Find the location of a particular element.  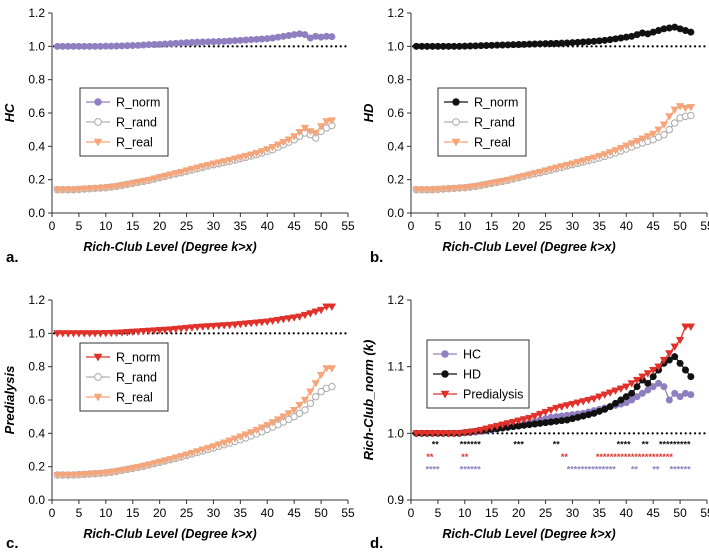

y-tick-label: 0.6 is located at coordinates (36, 400).